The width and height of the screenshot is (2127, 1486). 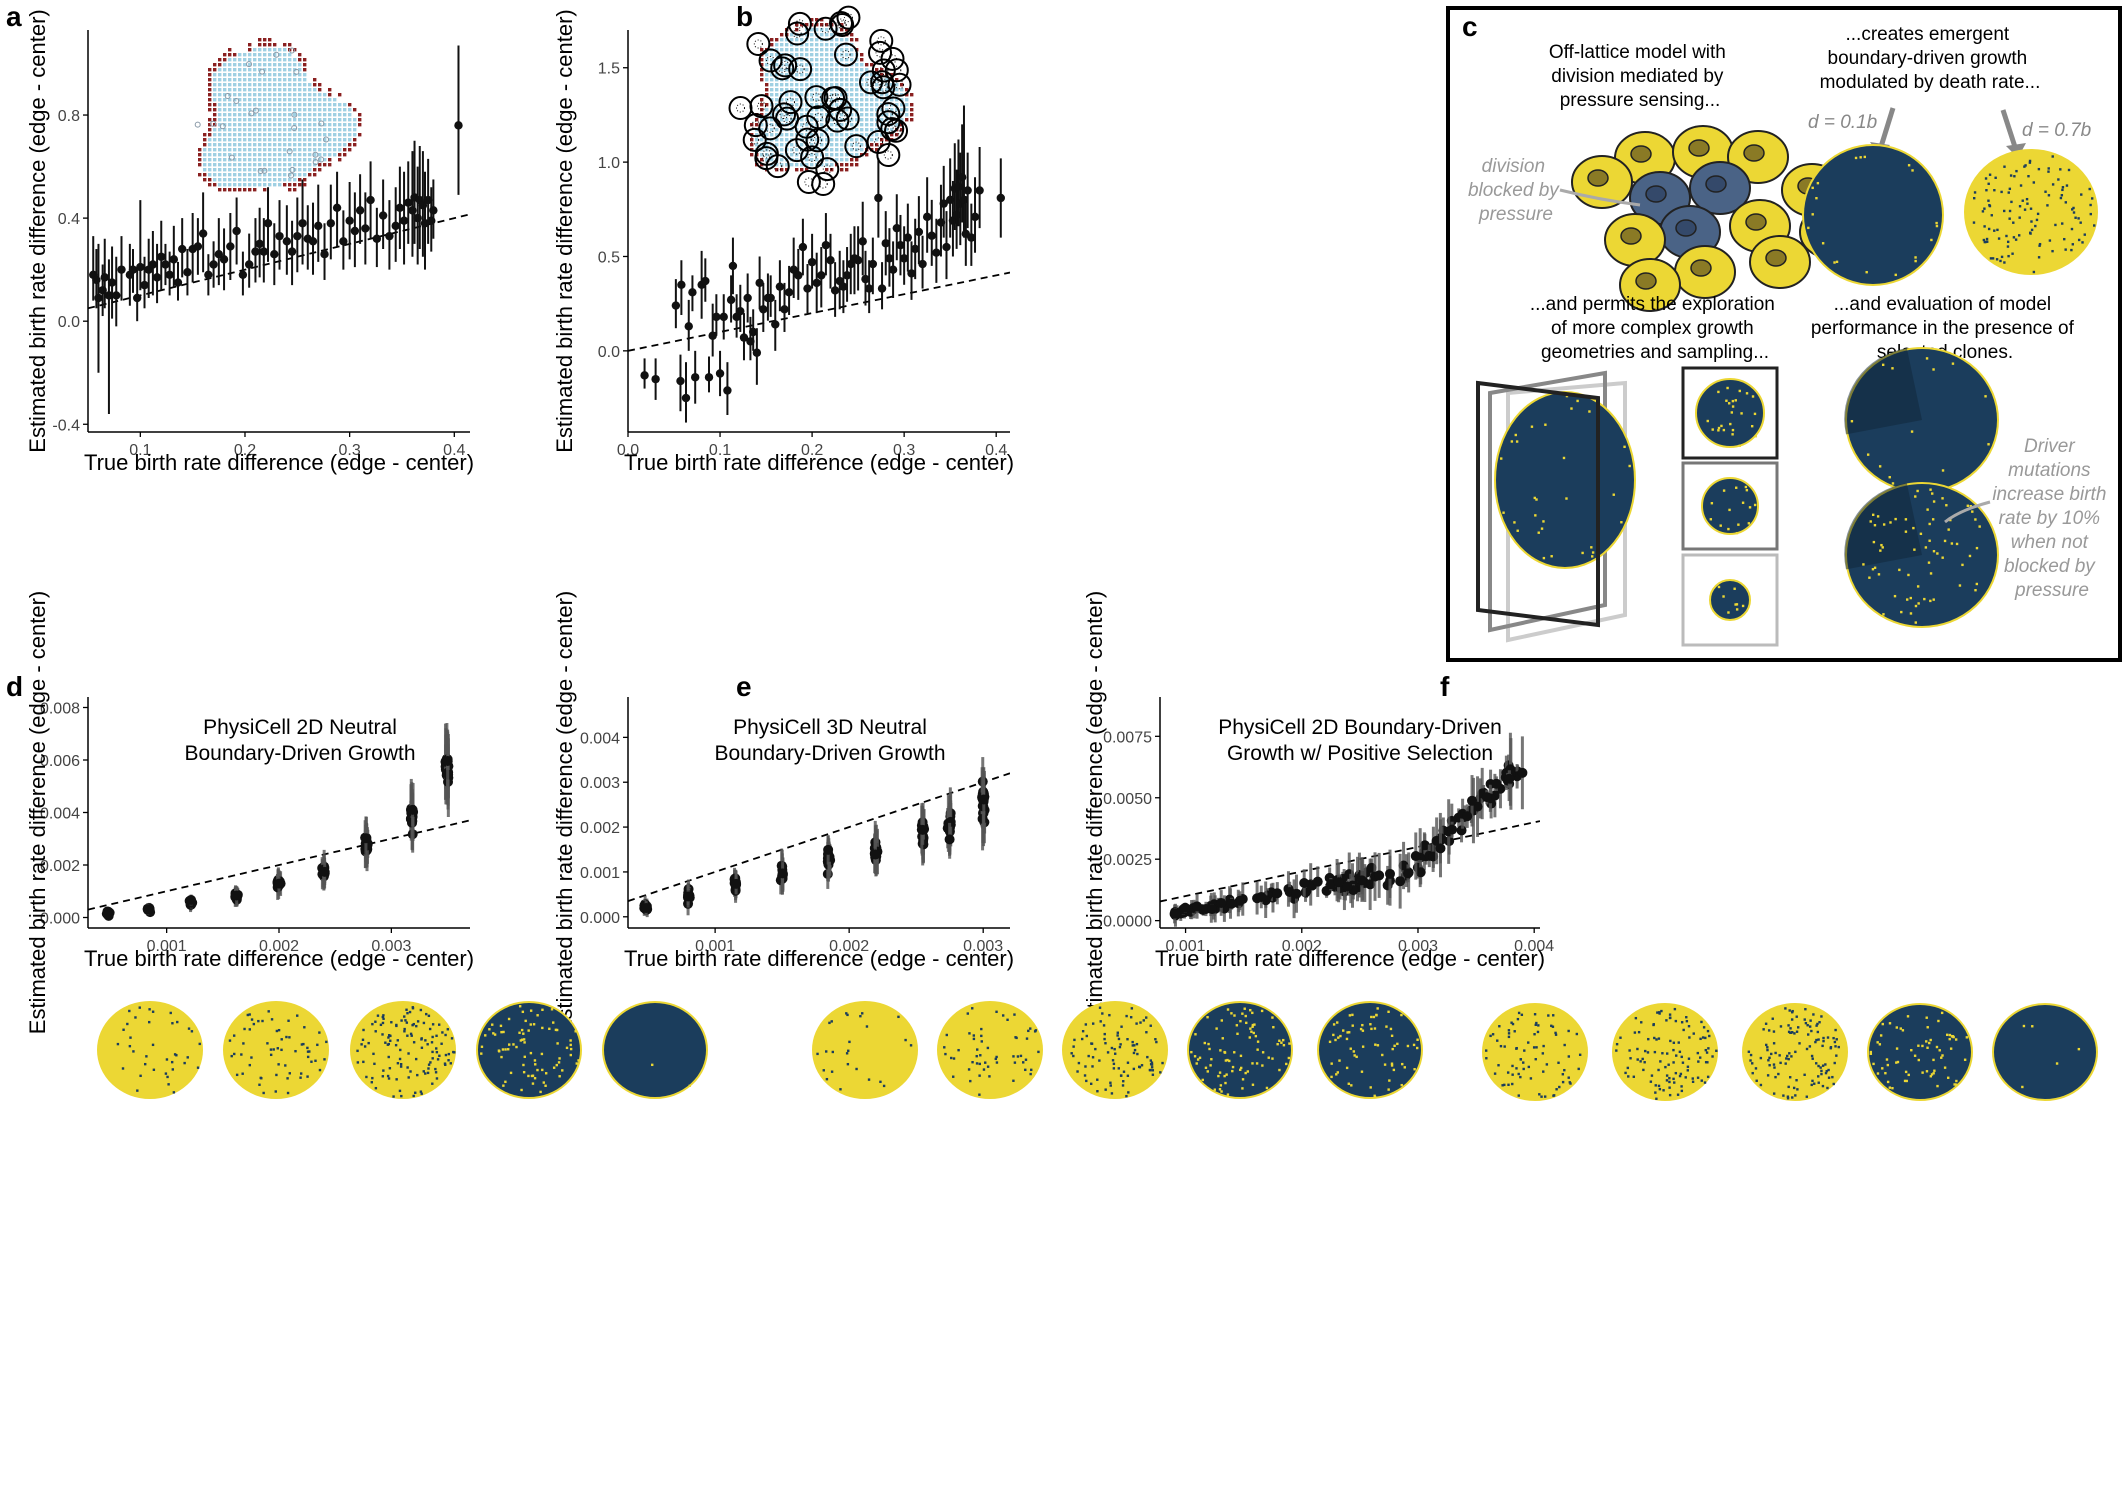 What do you see at coordinates (1756, 222) in the screenshot?
I see `cell-nucleus` at bounding box center [1756, 222].